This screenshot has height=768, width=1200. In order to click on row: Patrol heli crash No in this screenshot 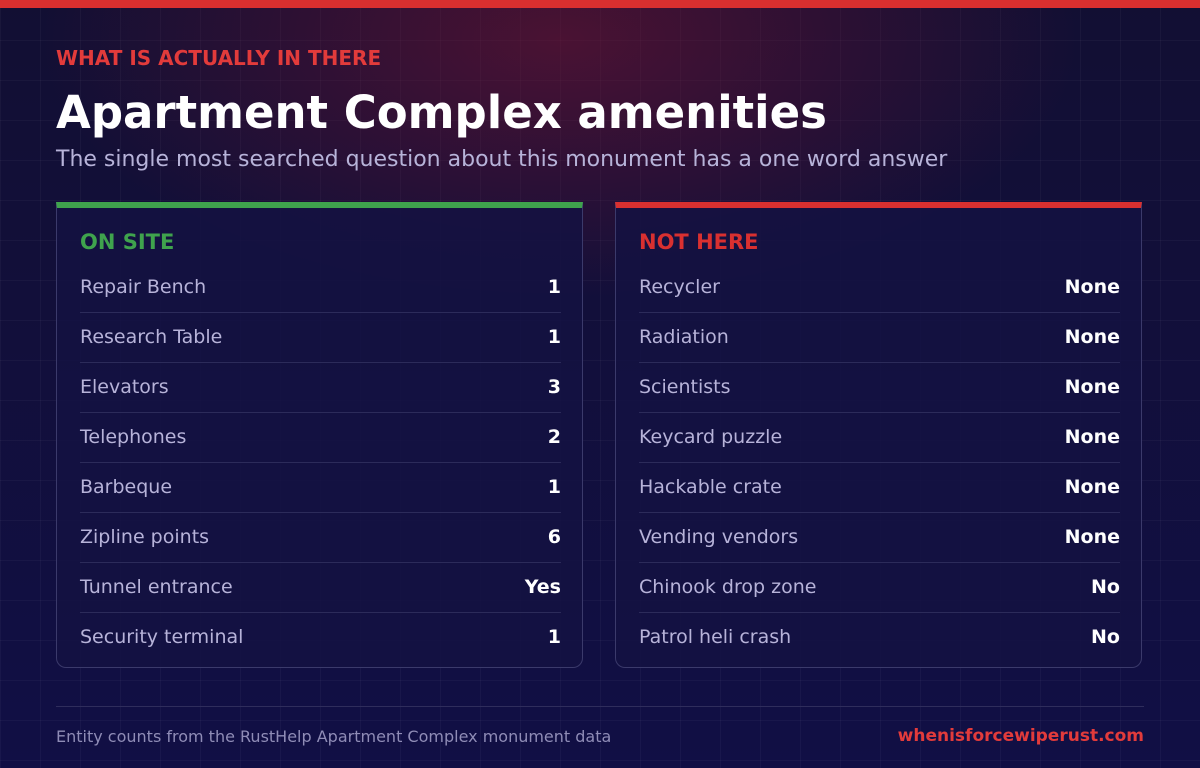, I will do `click(879, 638)`.